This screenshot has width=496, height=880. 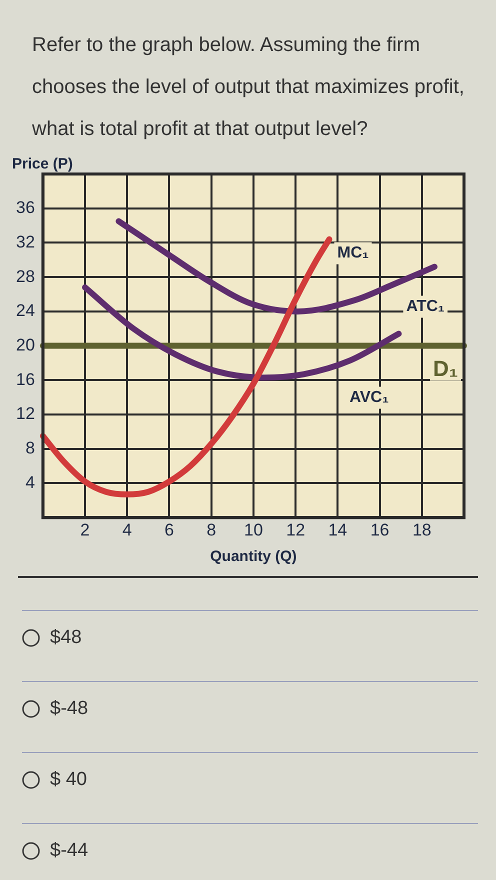 I want to click on y-tick-label: 20, so click(x=25, y=344).